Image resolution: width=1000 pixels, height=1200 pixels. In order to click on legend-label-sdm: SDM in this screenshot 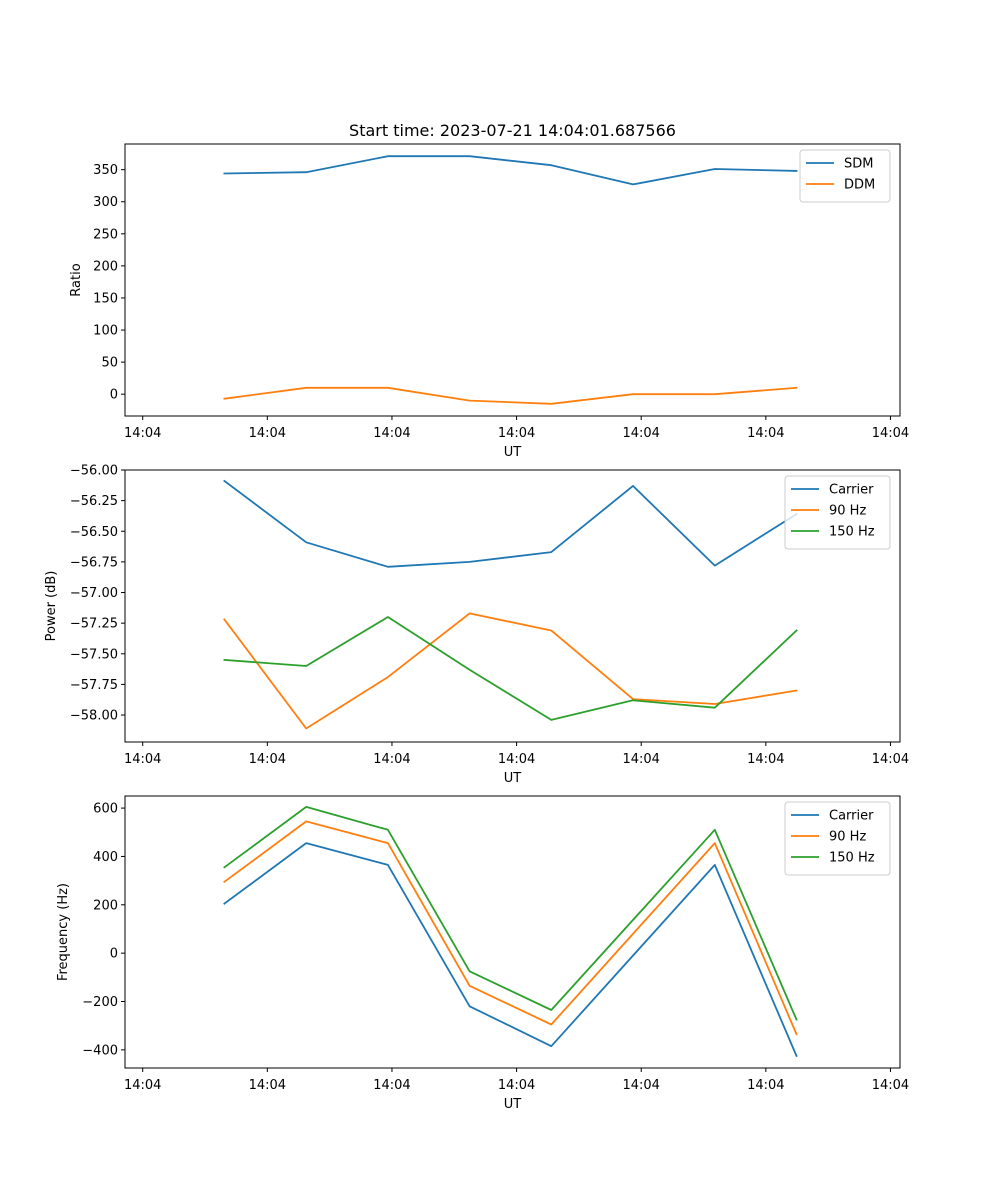, I will do `click(858, 164)`.